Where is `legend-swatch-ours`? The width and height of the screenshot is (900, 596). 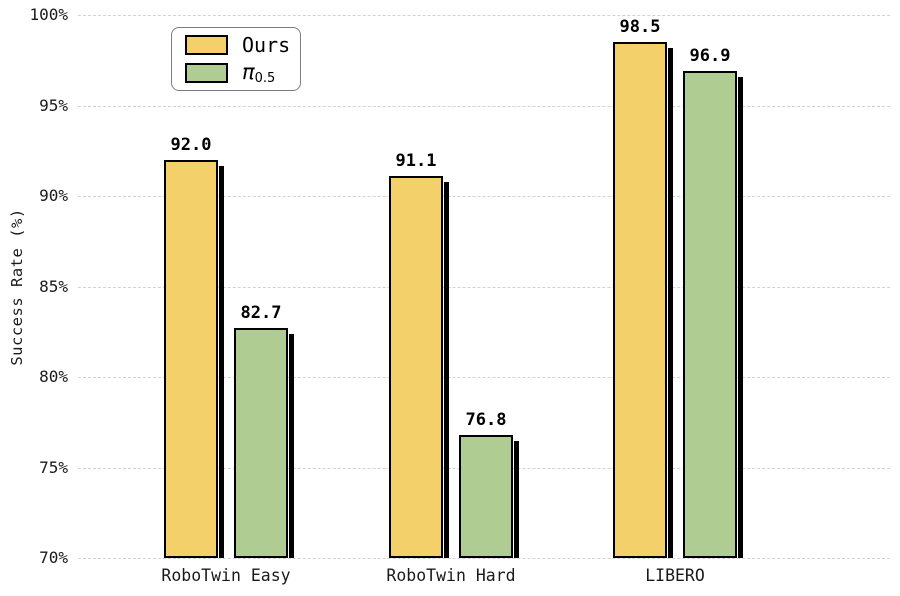 legend-swatch-ours is located at coordinates (206, 45).